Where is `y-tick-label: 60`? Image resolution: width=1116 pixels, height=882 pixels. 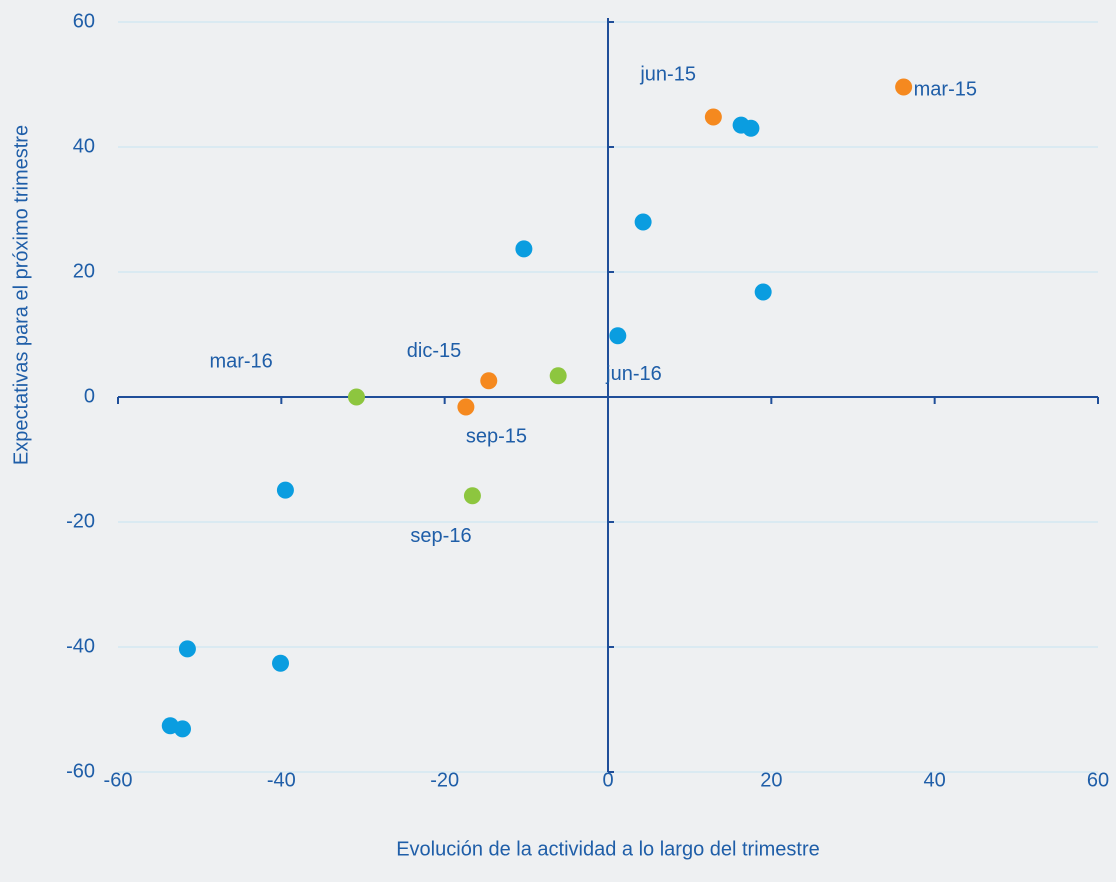
y-tick-label: 60 is located at coordinates (84, 21).